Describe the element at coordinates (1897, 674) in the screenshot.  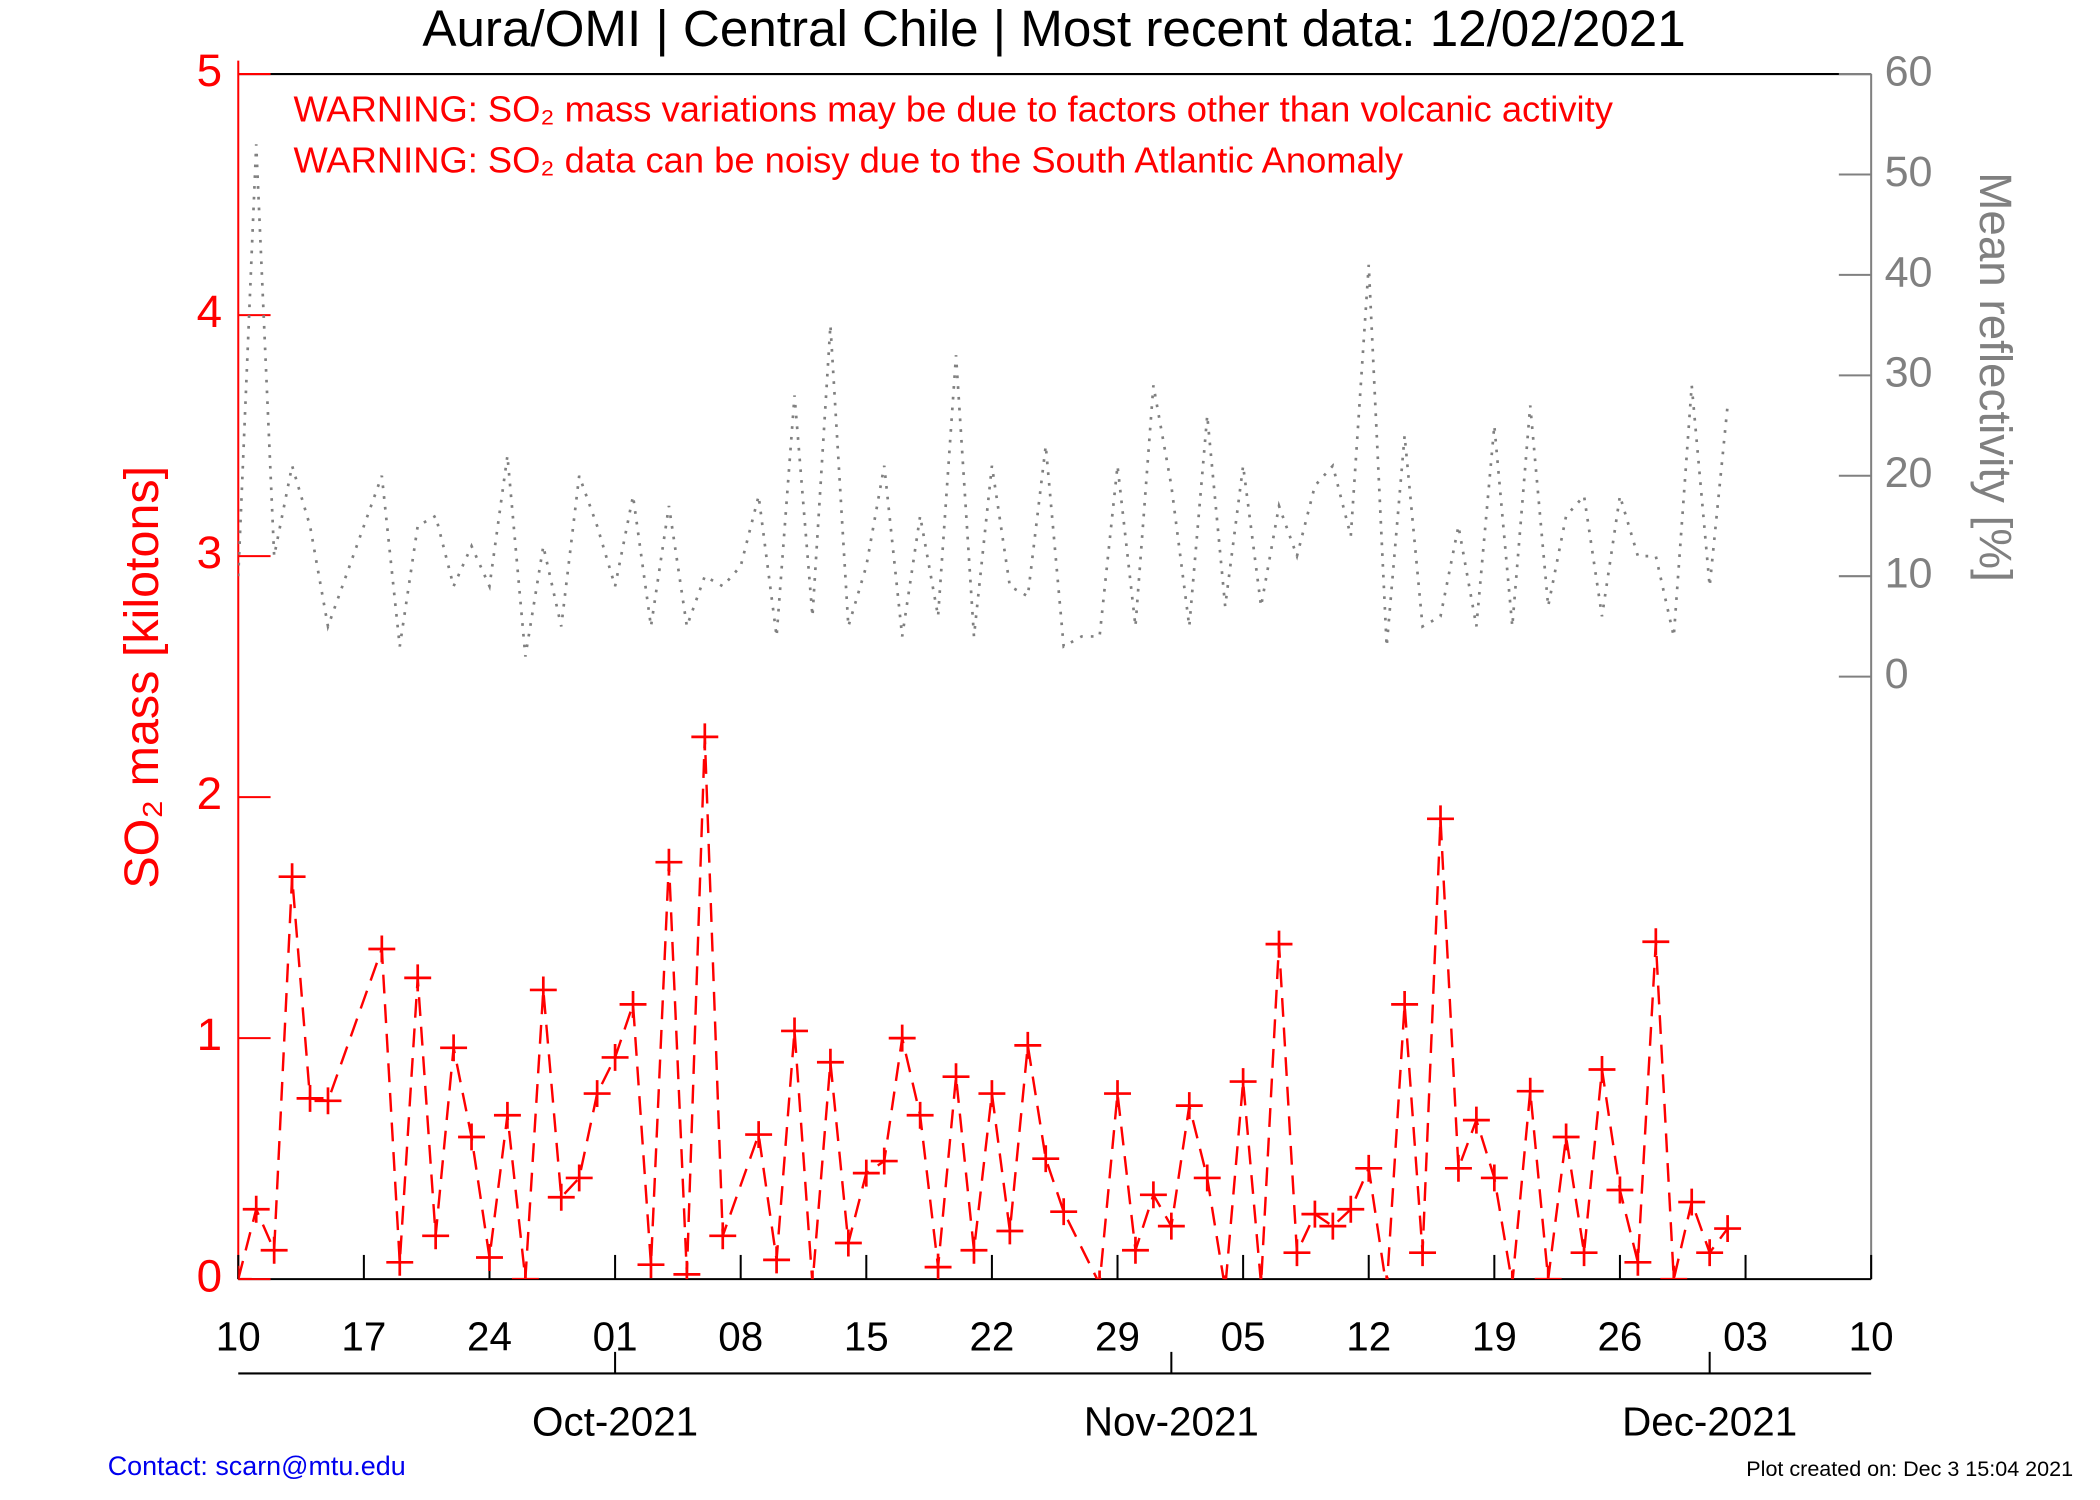
I see `y2-tick-label: 0` at that location.